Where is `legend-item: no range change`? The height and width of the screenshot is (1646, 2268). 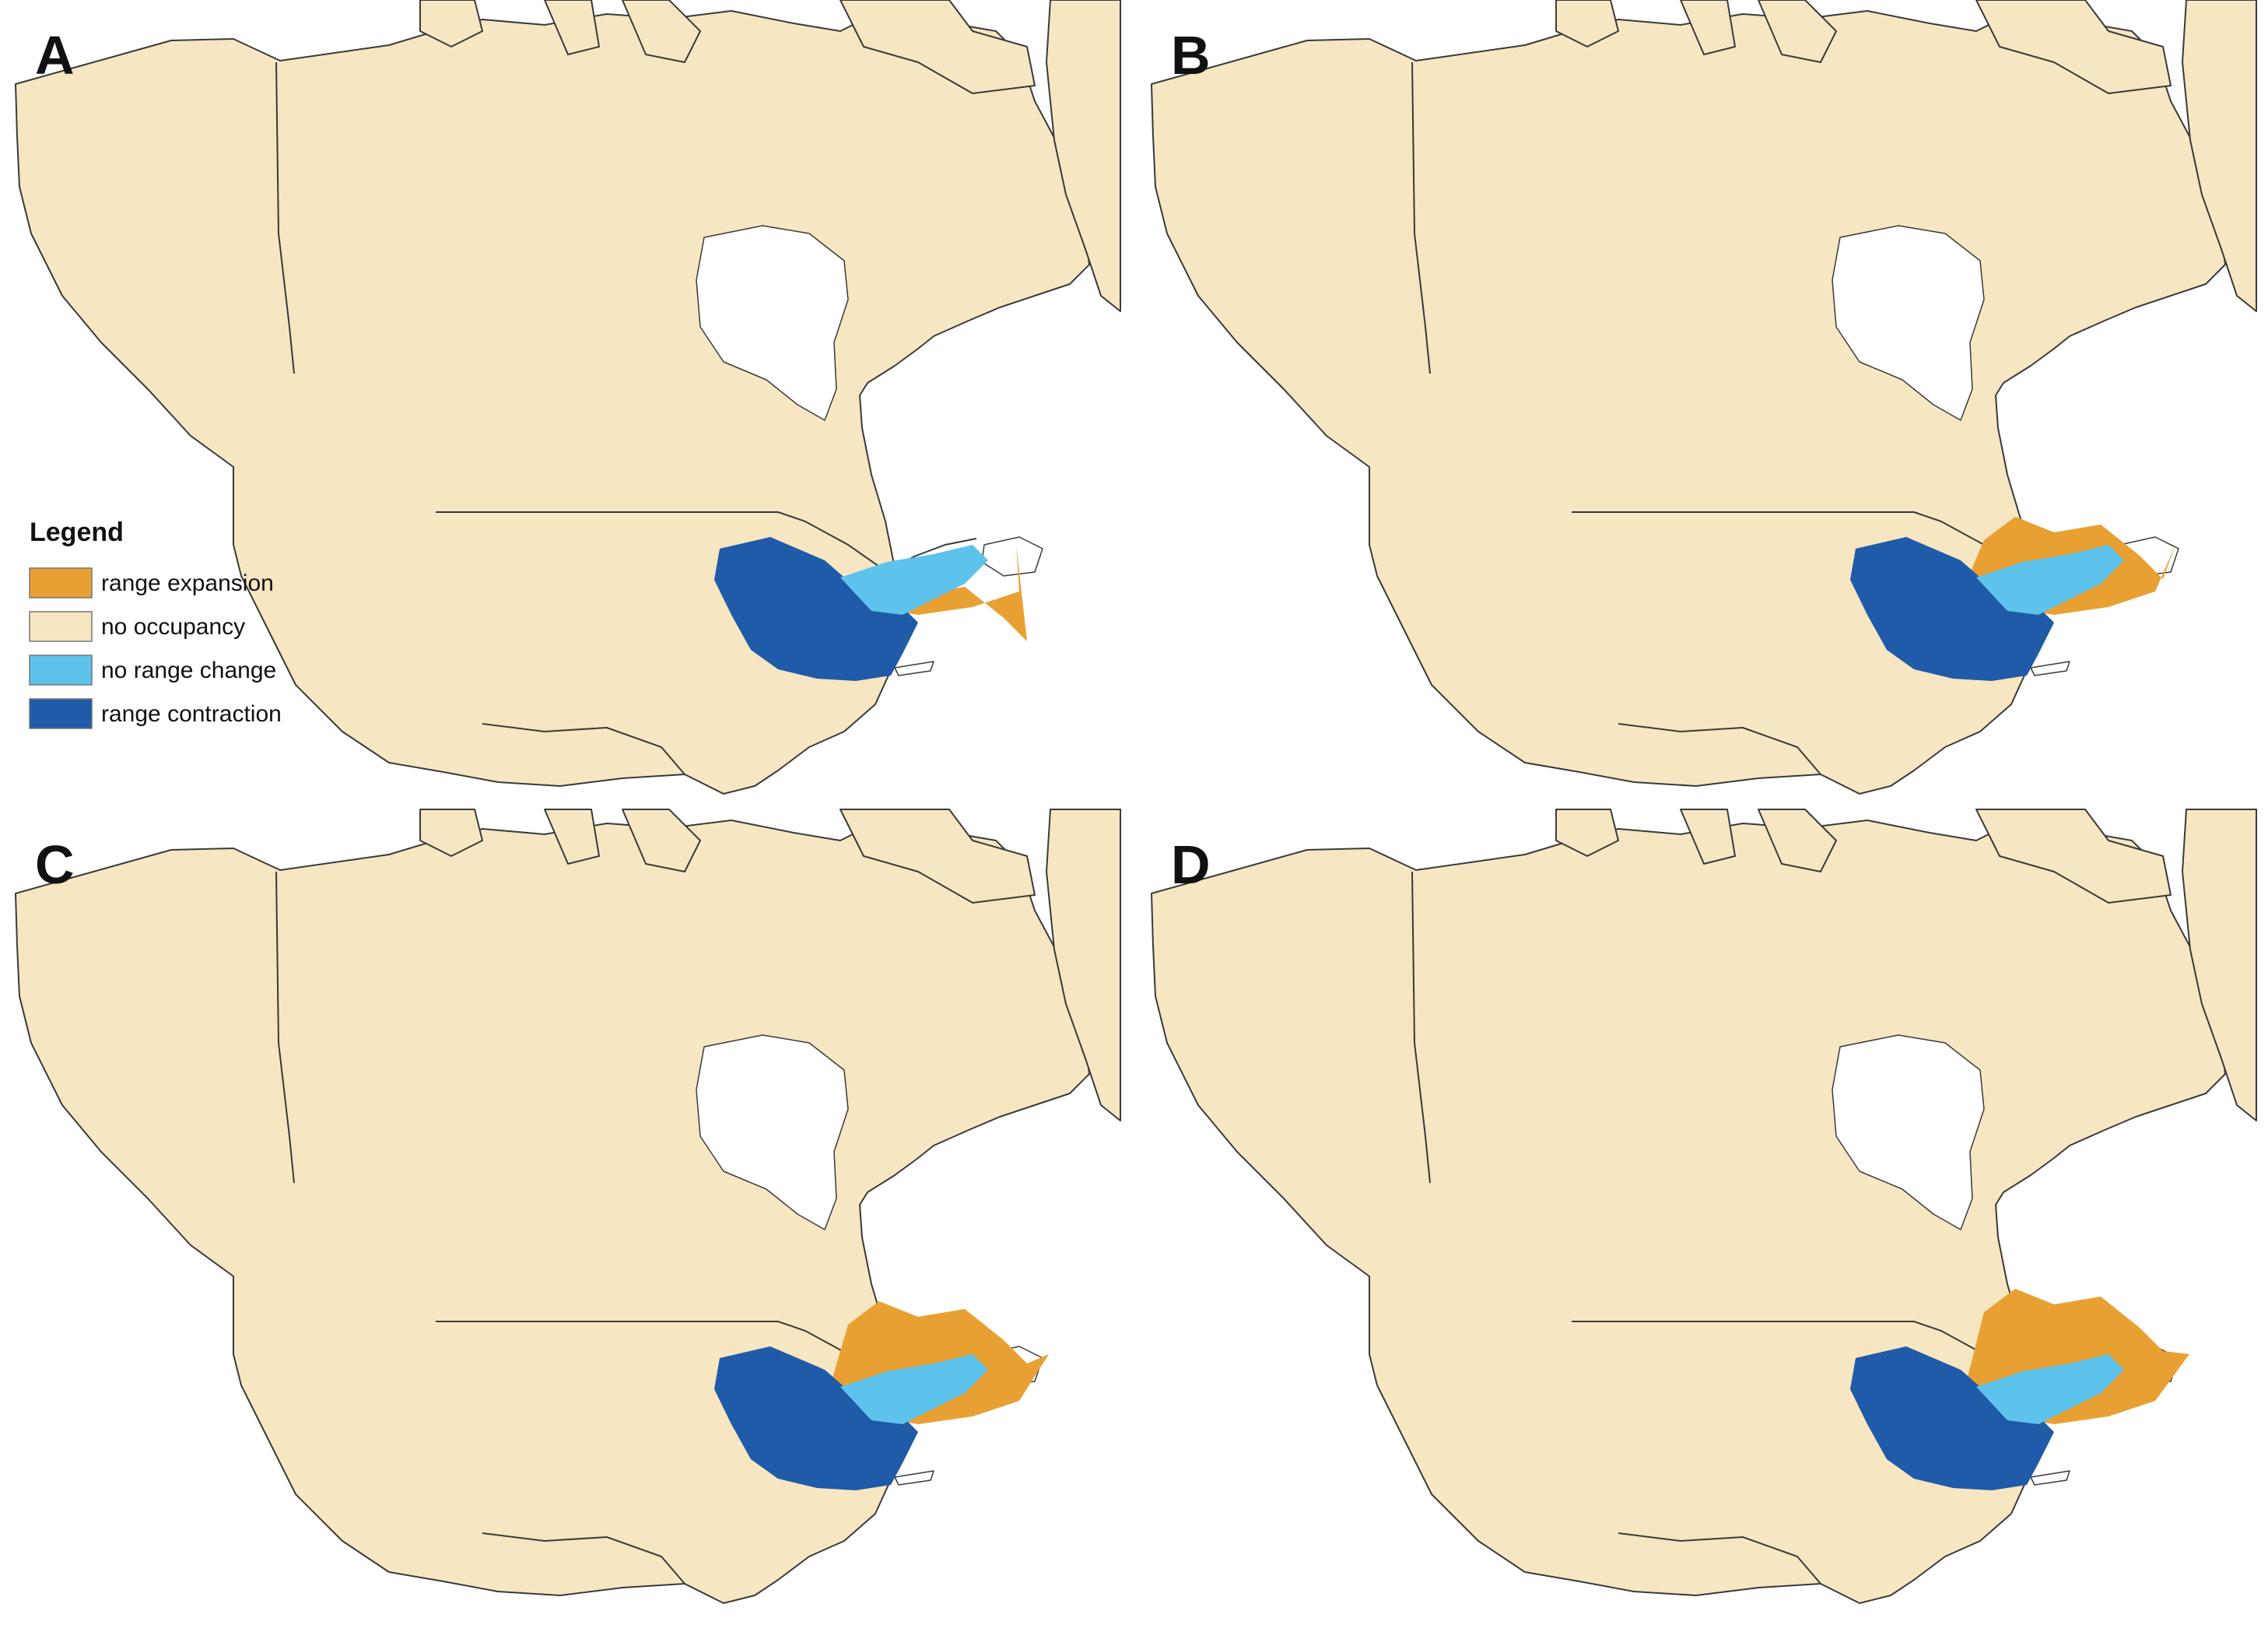 legend-item: no range change is located at coordinates (152, 670).